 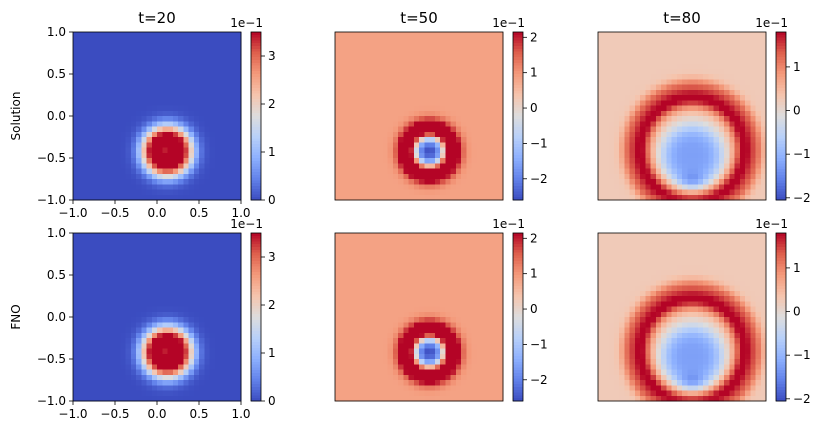 What do you see at coordinates (198, 414) in the screenshot?
I see `x-tick-label: 0.5` at bounding box center [198, 414].